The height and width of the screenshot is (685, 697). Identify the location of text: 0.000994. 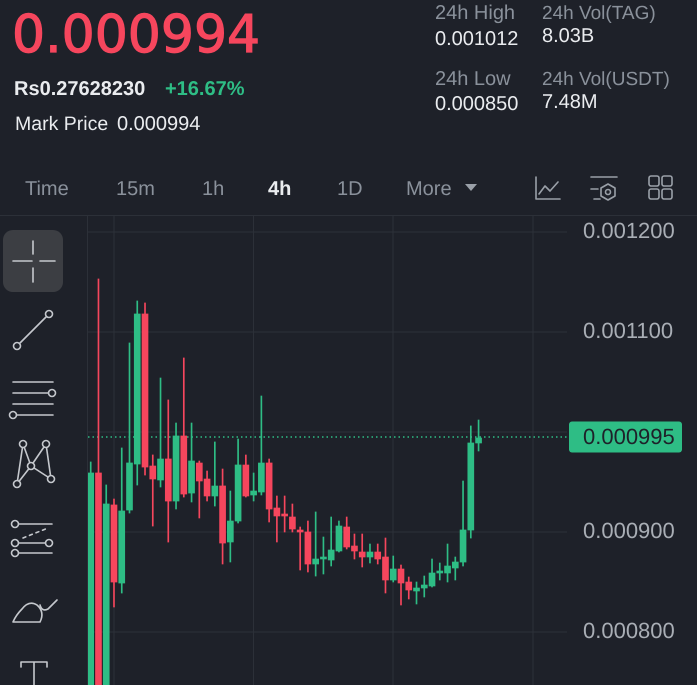
(136, 35).